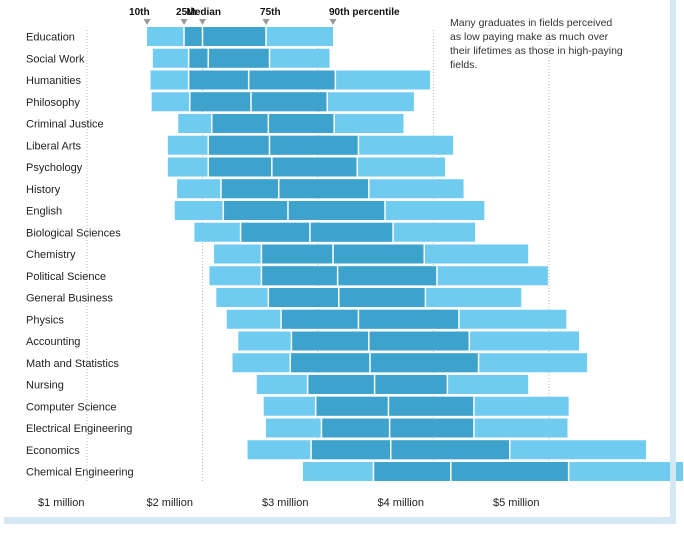 This screenshot has width=684, height=536. I want to click on percentile-label-p10: 10th, so click(139, 12).